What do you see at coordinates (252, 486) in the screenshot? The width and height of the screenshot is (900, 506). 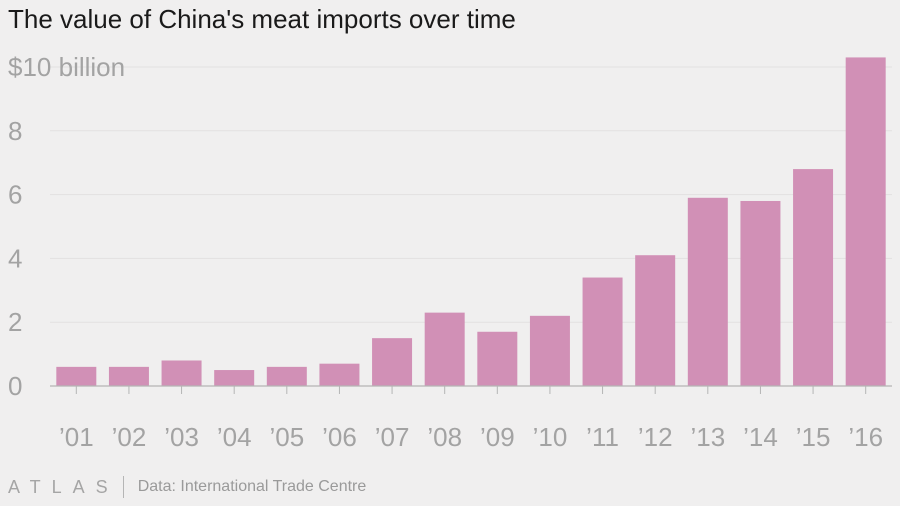 I see `data-source: Data: International Trade Centre` at bounding box center [252, 486].